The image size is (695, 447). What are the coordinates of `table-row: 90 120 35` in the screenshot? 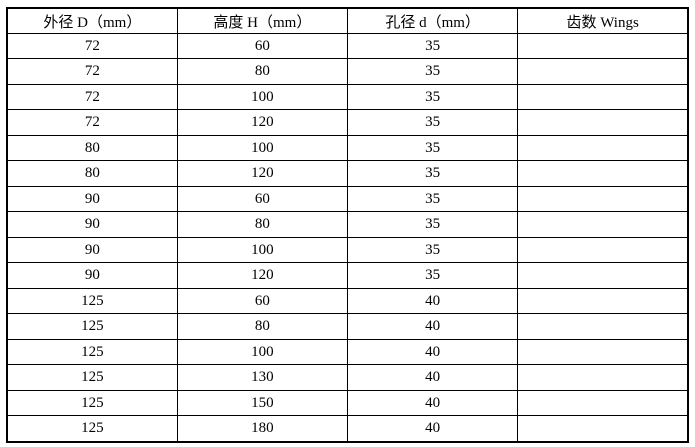 It's located at (347, 275).